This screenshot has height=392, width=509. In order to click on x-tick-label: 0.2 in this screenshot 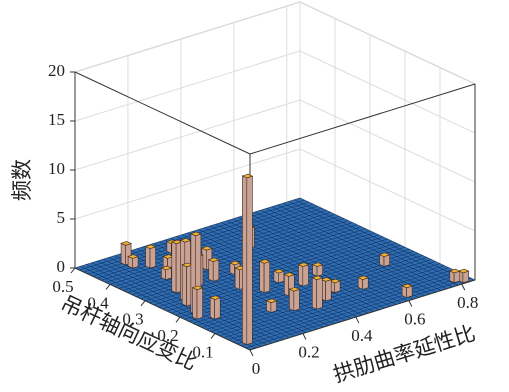, I will do `click(308, 351)`.